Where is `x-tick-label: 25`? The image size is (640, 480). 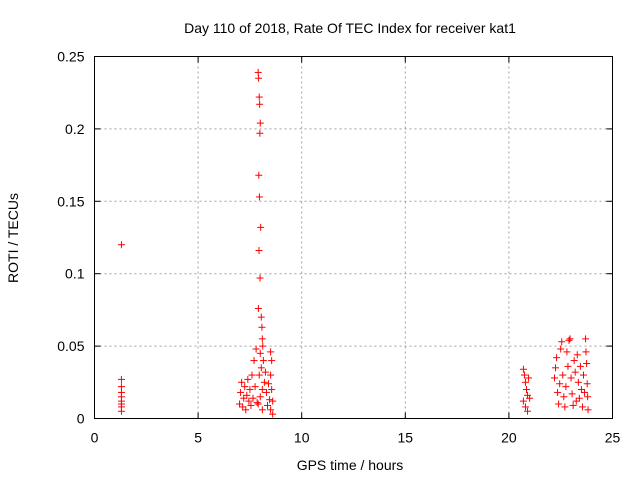 x-tick-label: 25 is located at coordinates (613, 438).